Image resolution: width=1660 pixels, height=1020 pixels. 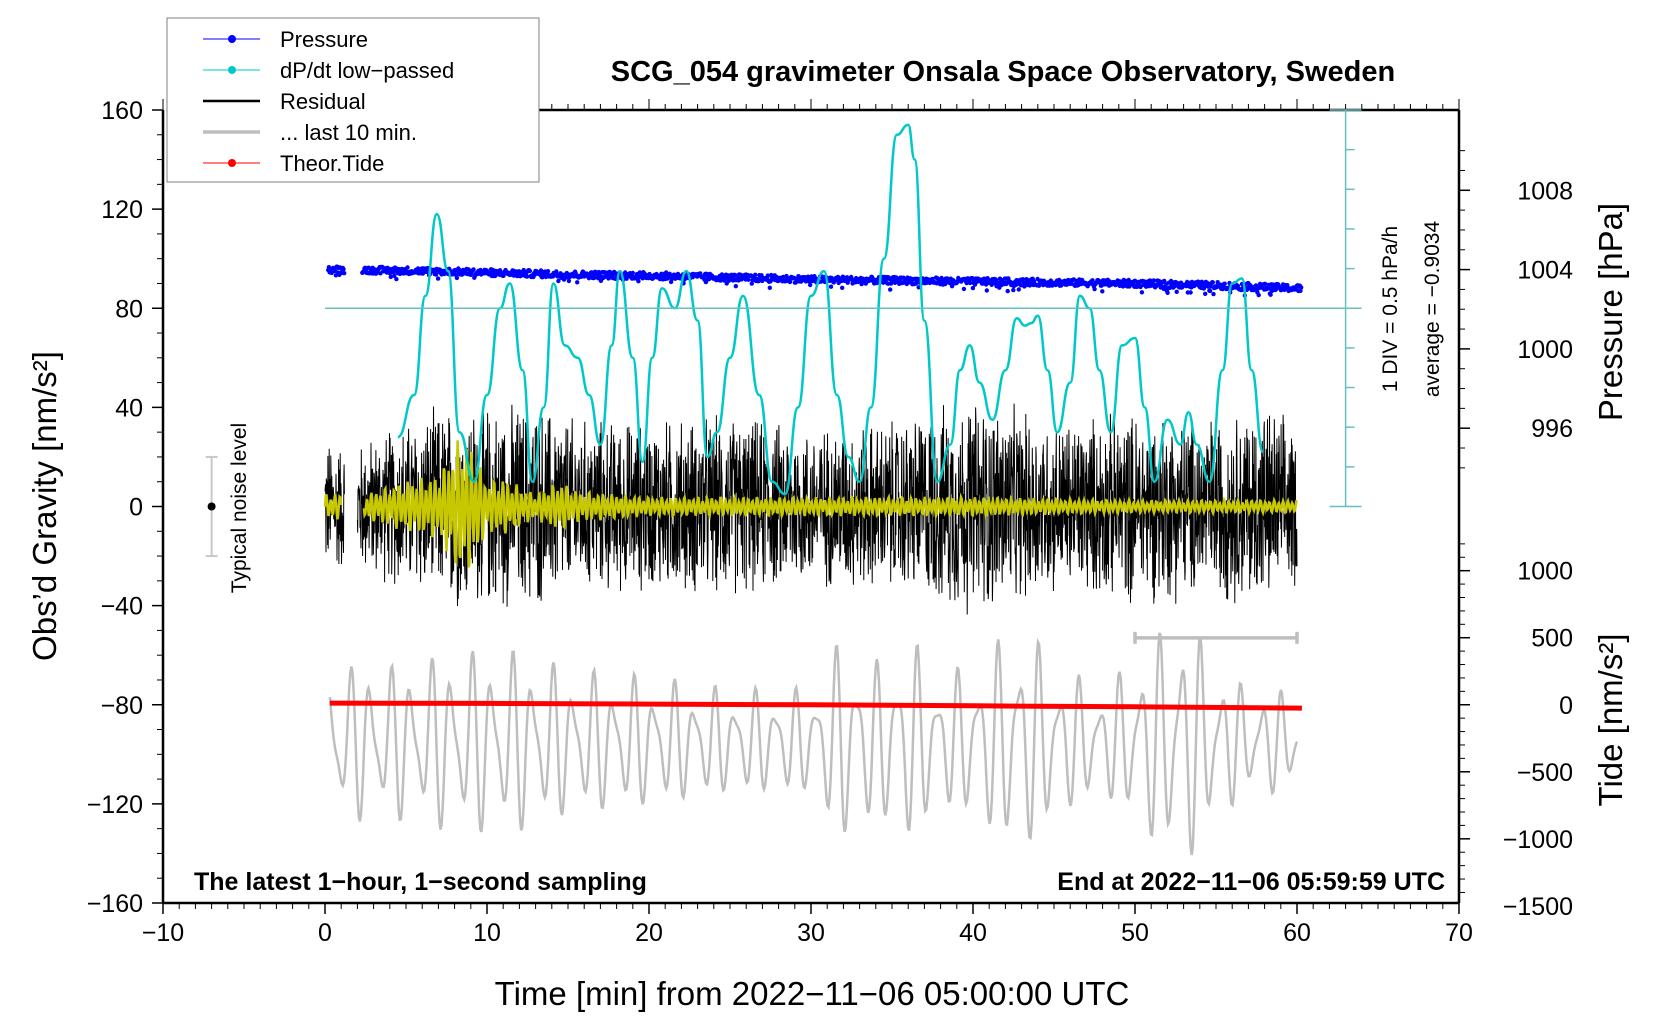 I want to click on legend-label-dpdt: dP/dt low−passed, so click(x=367, y=70).